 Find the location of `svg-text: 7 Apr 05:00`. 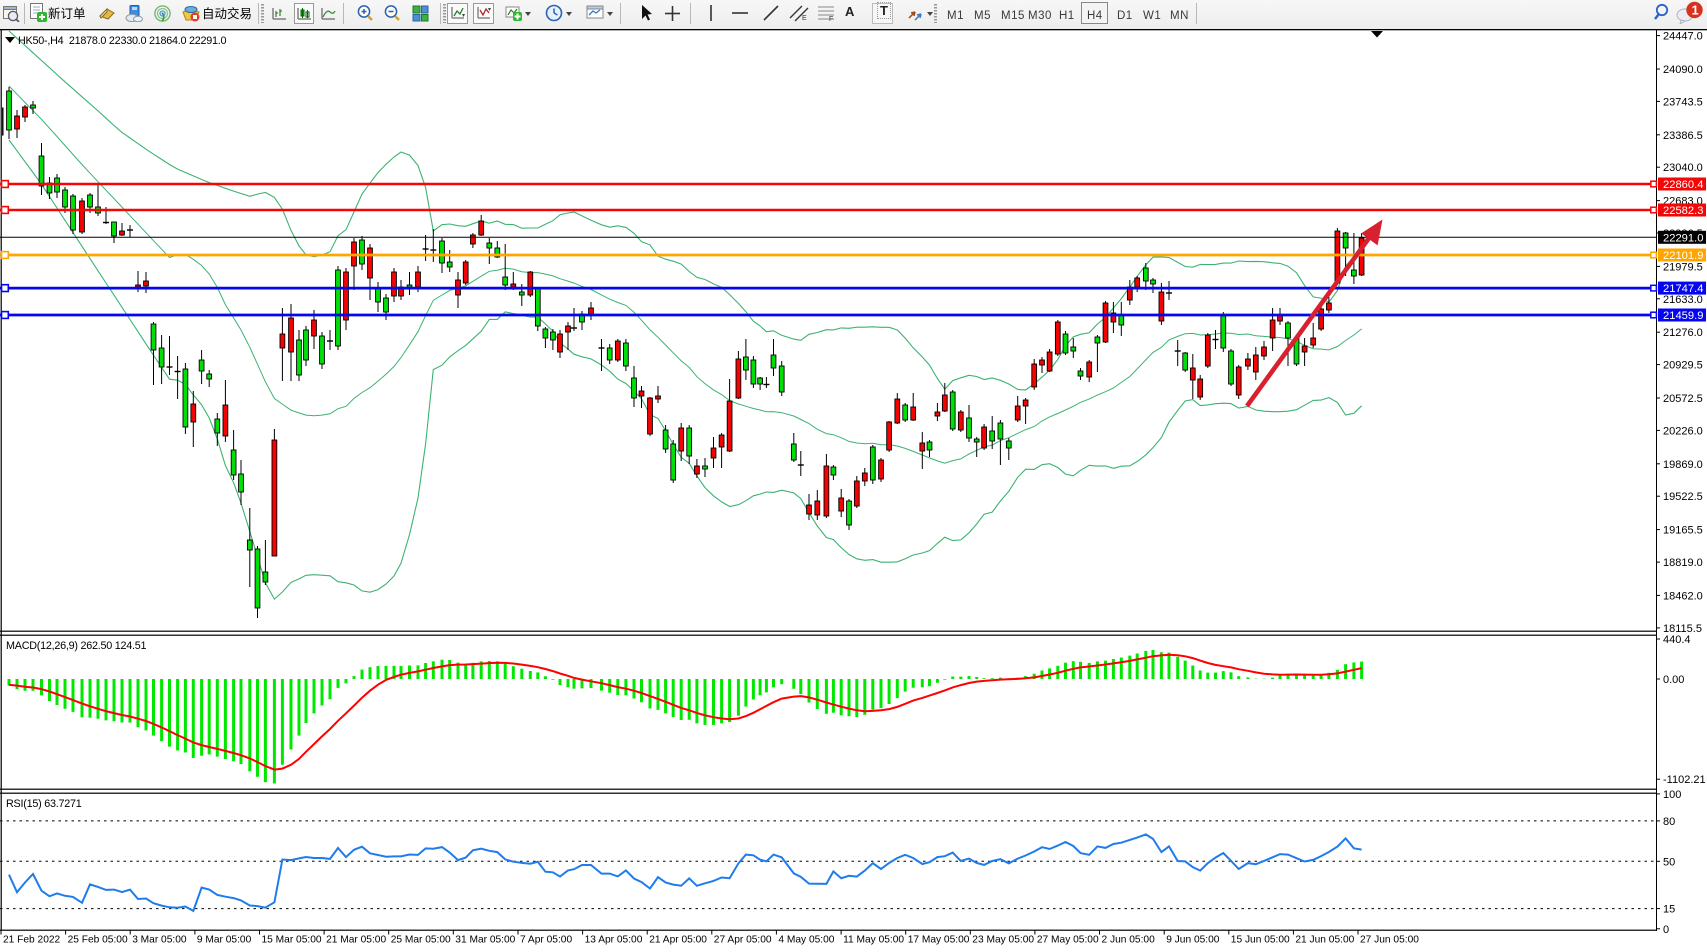

svg-text: 7 Apr 05:00 is located at coordinates (546, 940).